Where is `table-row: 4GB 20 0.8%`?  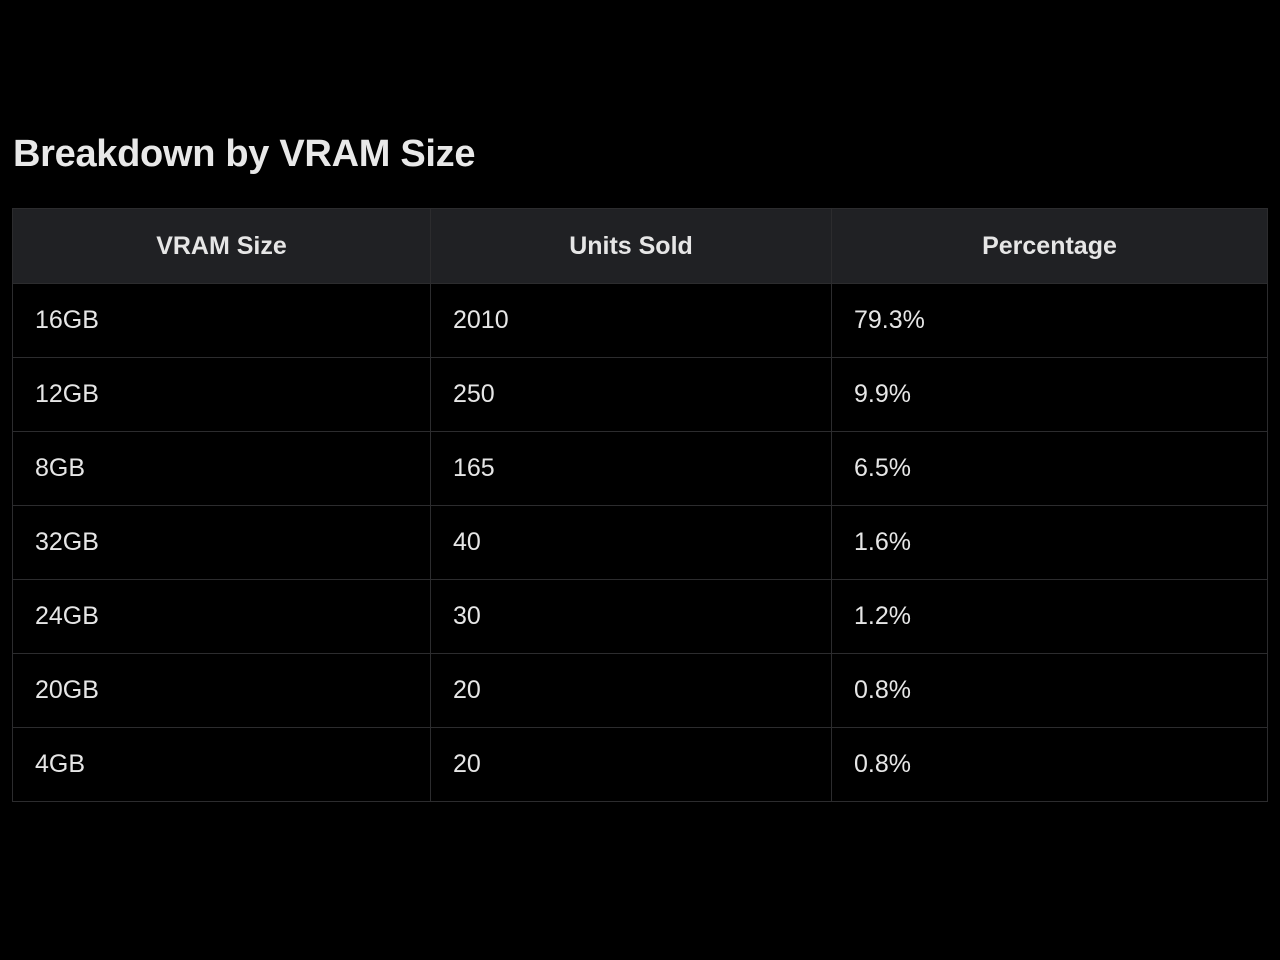
table-row: 4GB 20 0.8% is located at coordinates (640, 764).